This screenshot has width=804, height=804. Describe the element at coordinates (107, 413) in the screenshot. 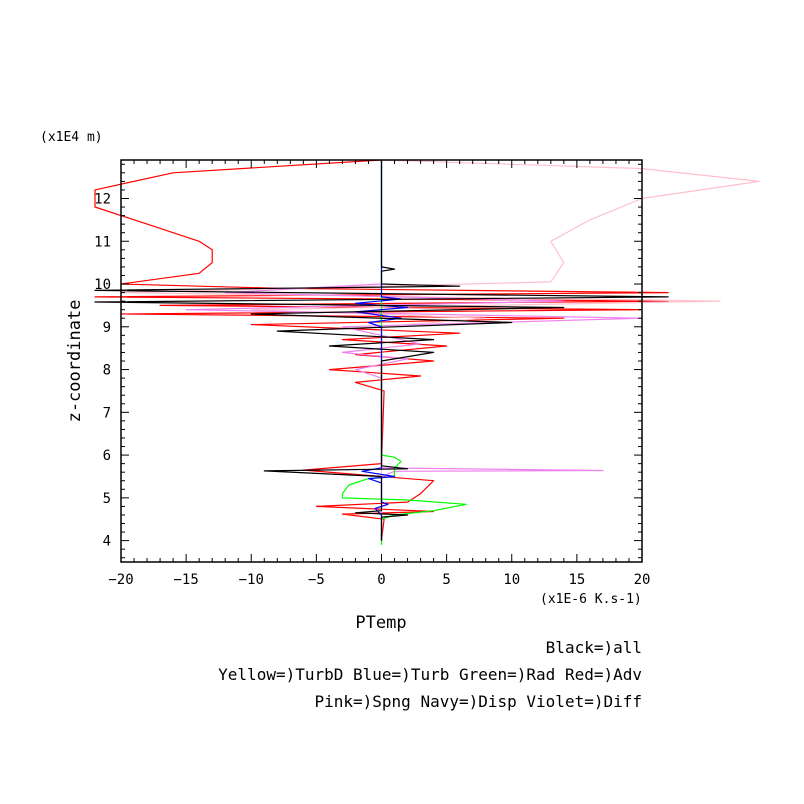

I see `y-tick-label: 7` at that location.